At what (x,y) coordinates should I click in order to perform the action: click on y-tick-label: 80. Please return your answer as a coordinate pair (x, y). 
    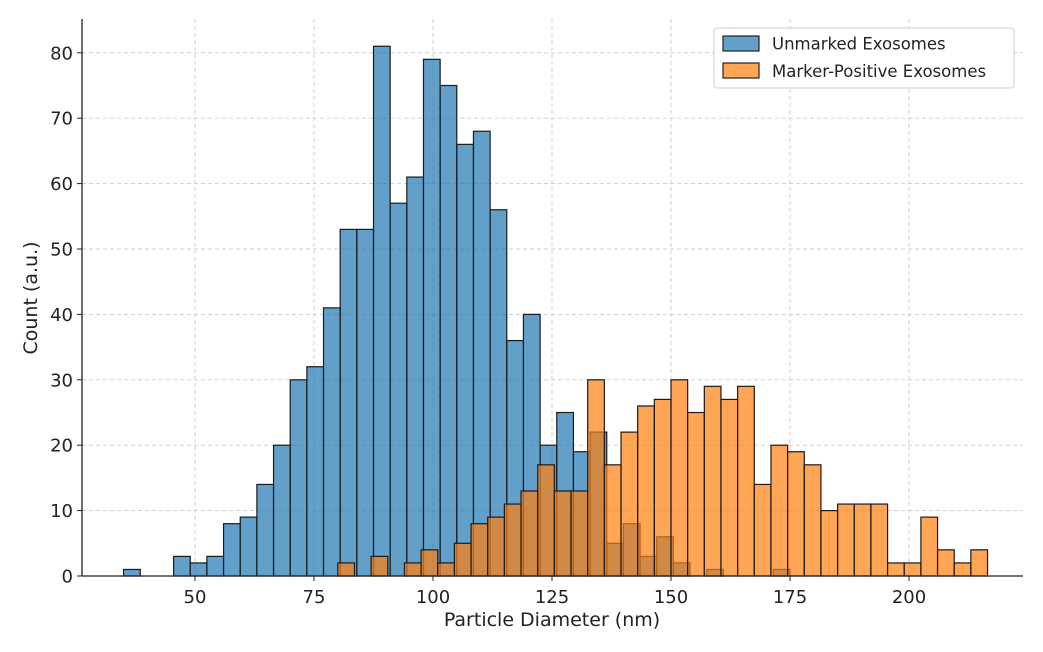
    Looking at the image, I should click on (61, 53).